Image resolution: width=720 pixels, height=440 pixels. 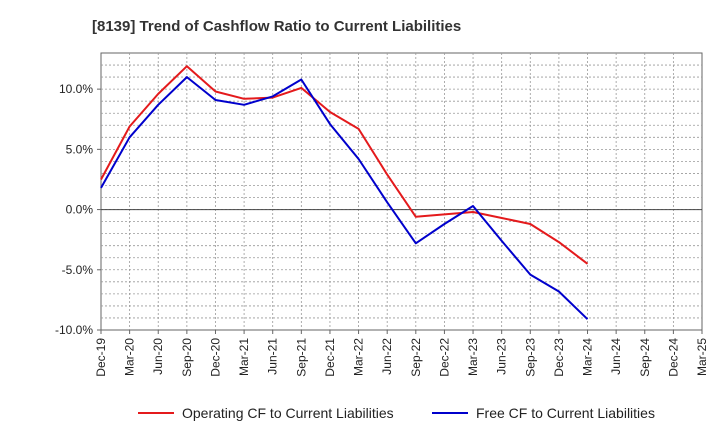 What do you see at coordinates (616, 356) in the screenshot?
I see `x-tick-label: Jun-24` at bounding box center [616, 356].